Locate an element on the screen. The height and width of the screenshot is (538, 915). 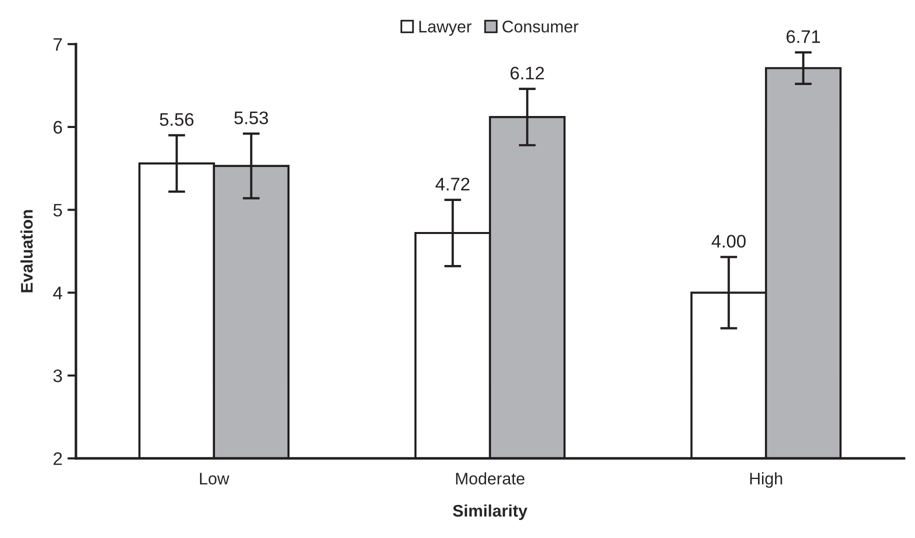
y-tick-label: 5 is located at coordinates (57, 210).